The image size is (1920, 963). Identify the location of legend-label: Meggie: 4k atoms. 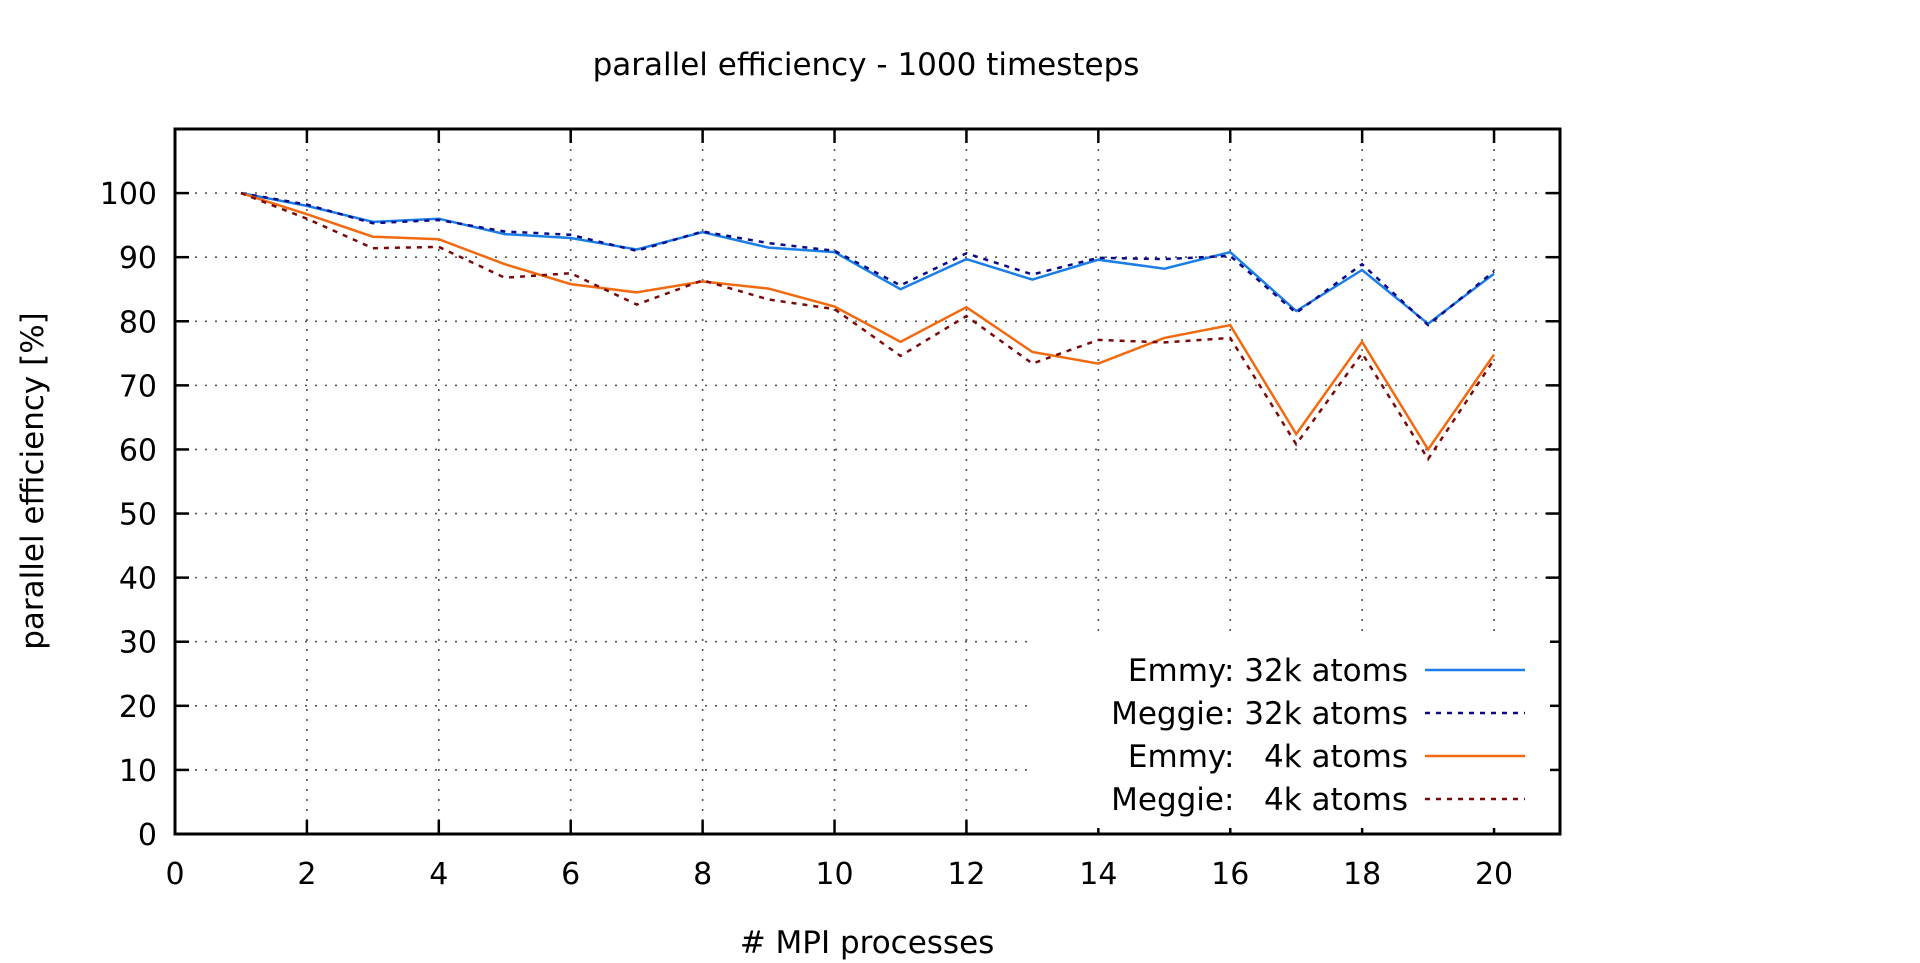
(1259, 800).